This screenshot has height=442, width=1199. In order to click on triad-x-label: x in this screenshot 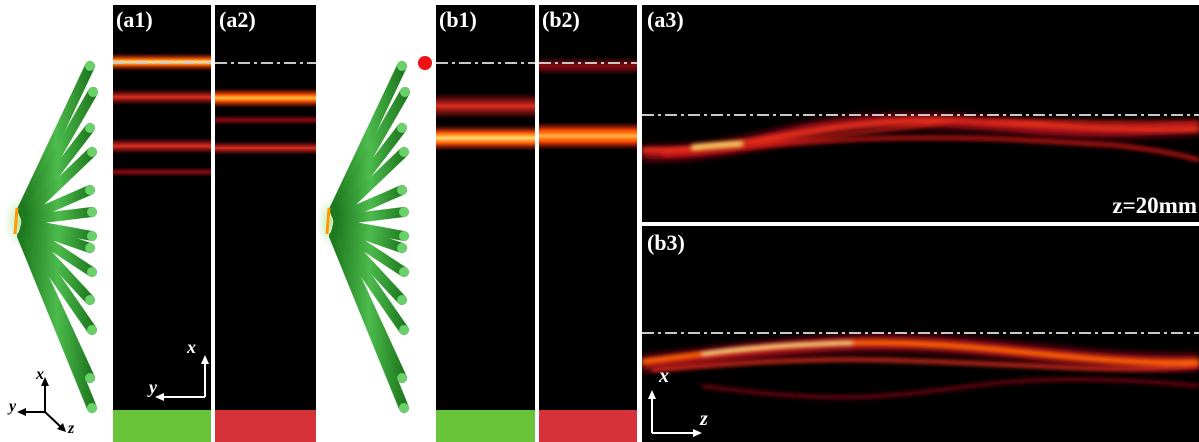, I will do `click(40, 374)`.